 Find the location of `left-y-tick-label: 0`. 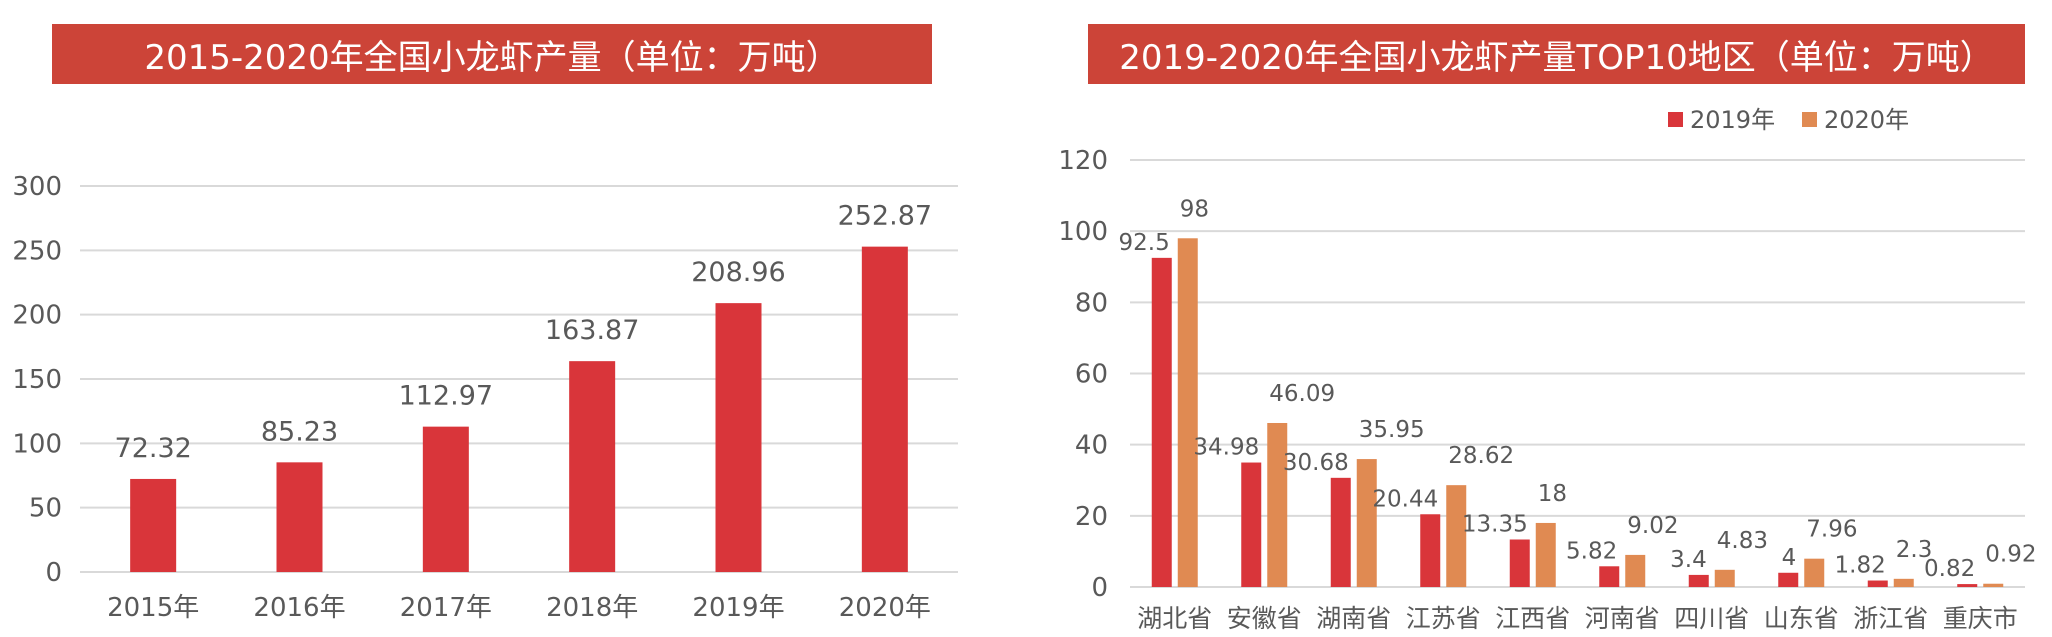

left-y-tick-label: 0 is located at coordinates (53, 573).